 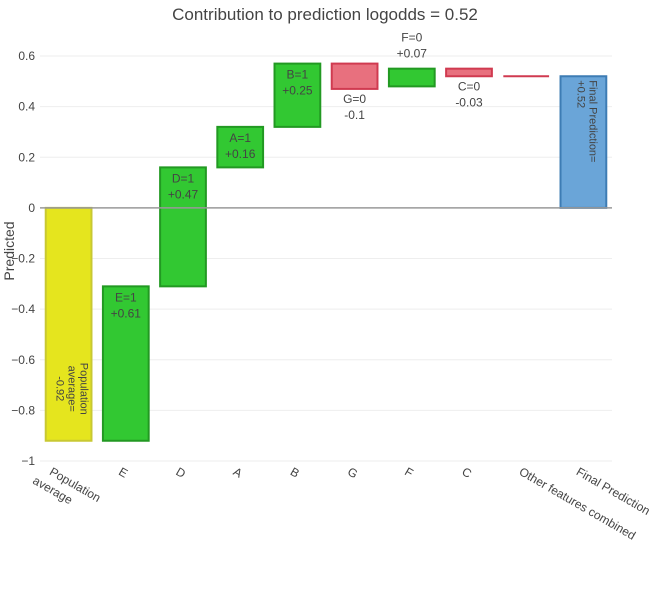 I want to click on bar-value-label: A=1, so click(x=240, y=138).